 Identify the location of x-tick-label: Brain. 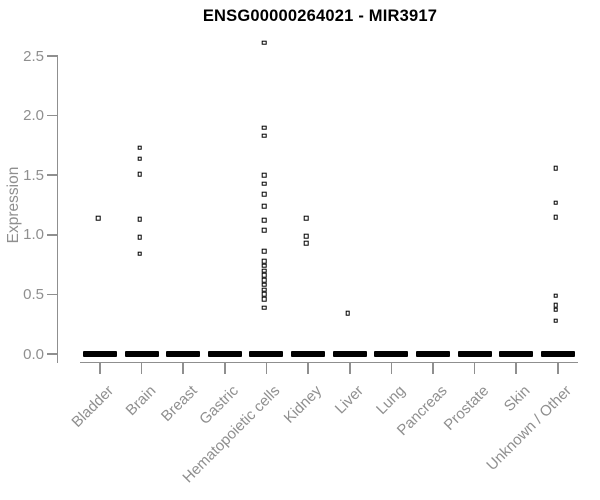
(140, 401).